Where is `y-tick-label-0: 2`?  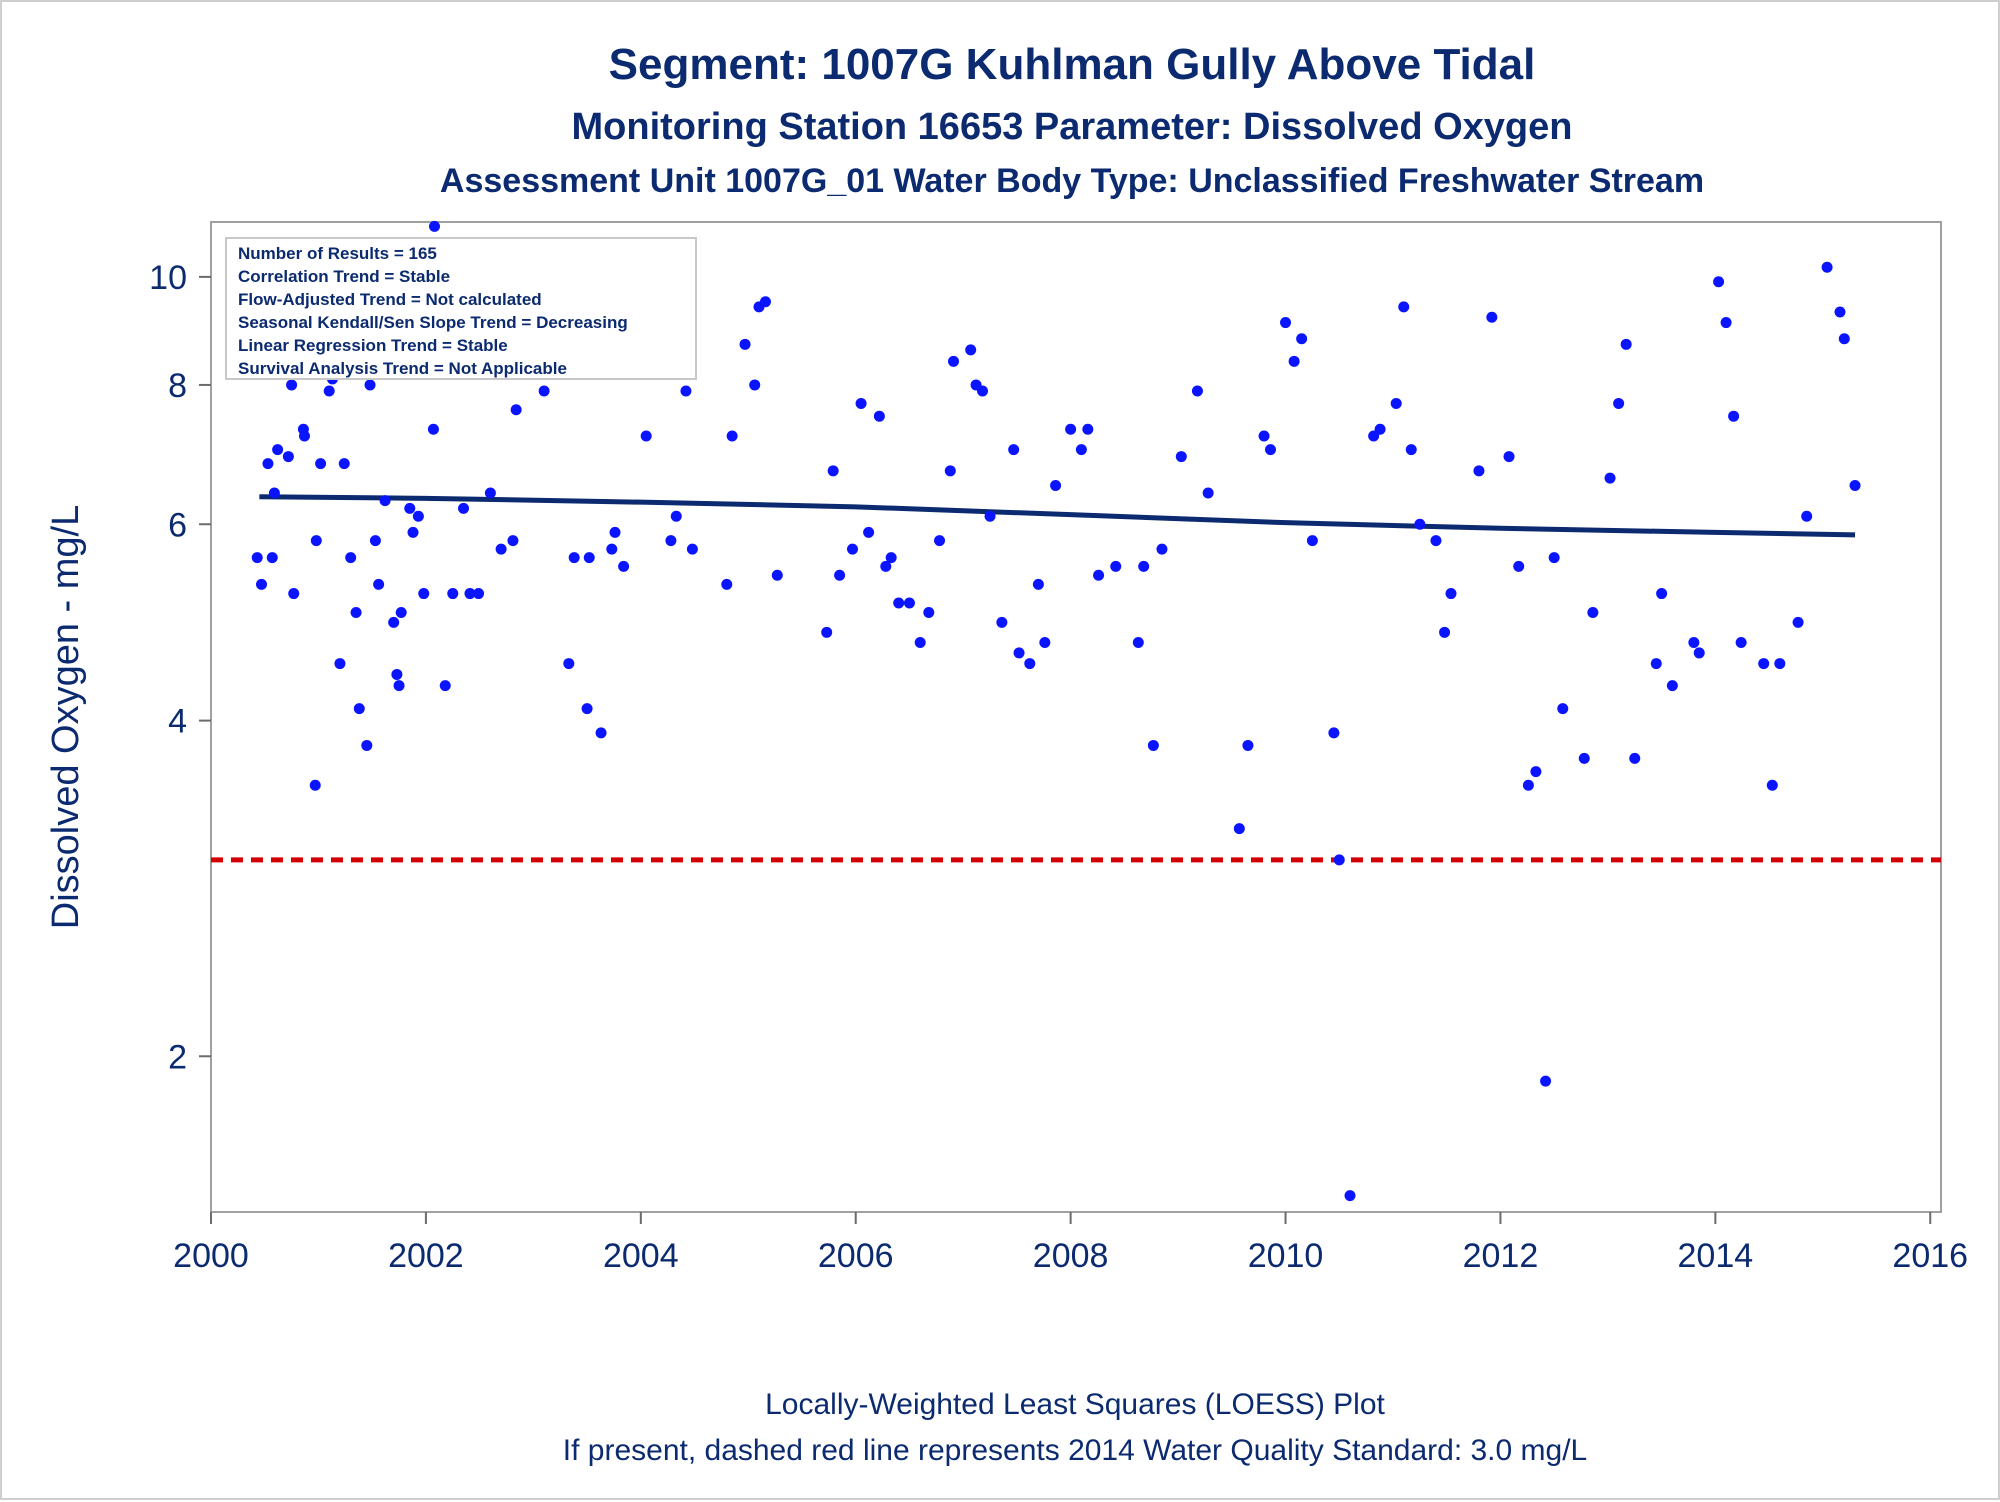 y-tick-label-0: 2 is located at coordinates (177, 1057).